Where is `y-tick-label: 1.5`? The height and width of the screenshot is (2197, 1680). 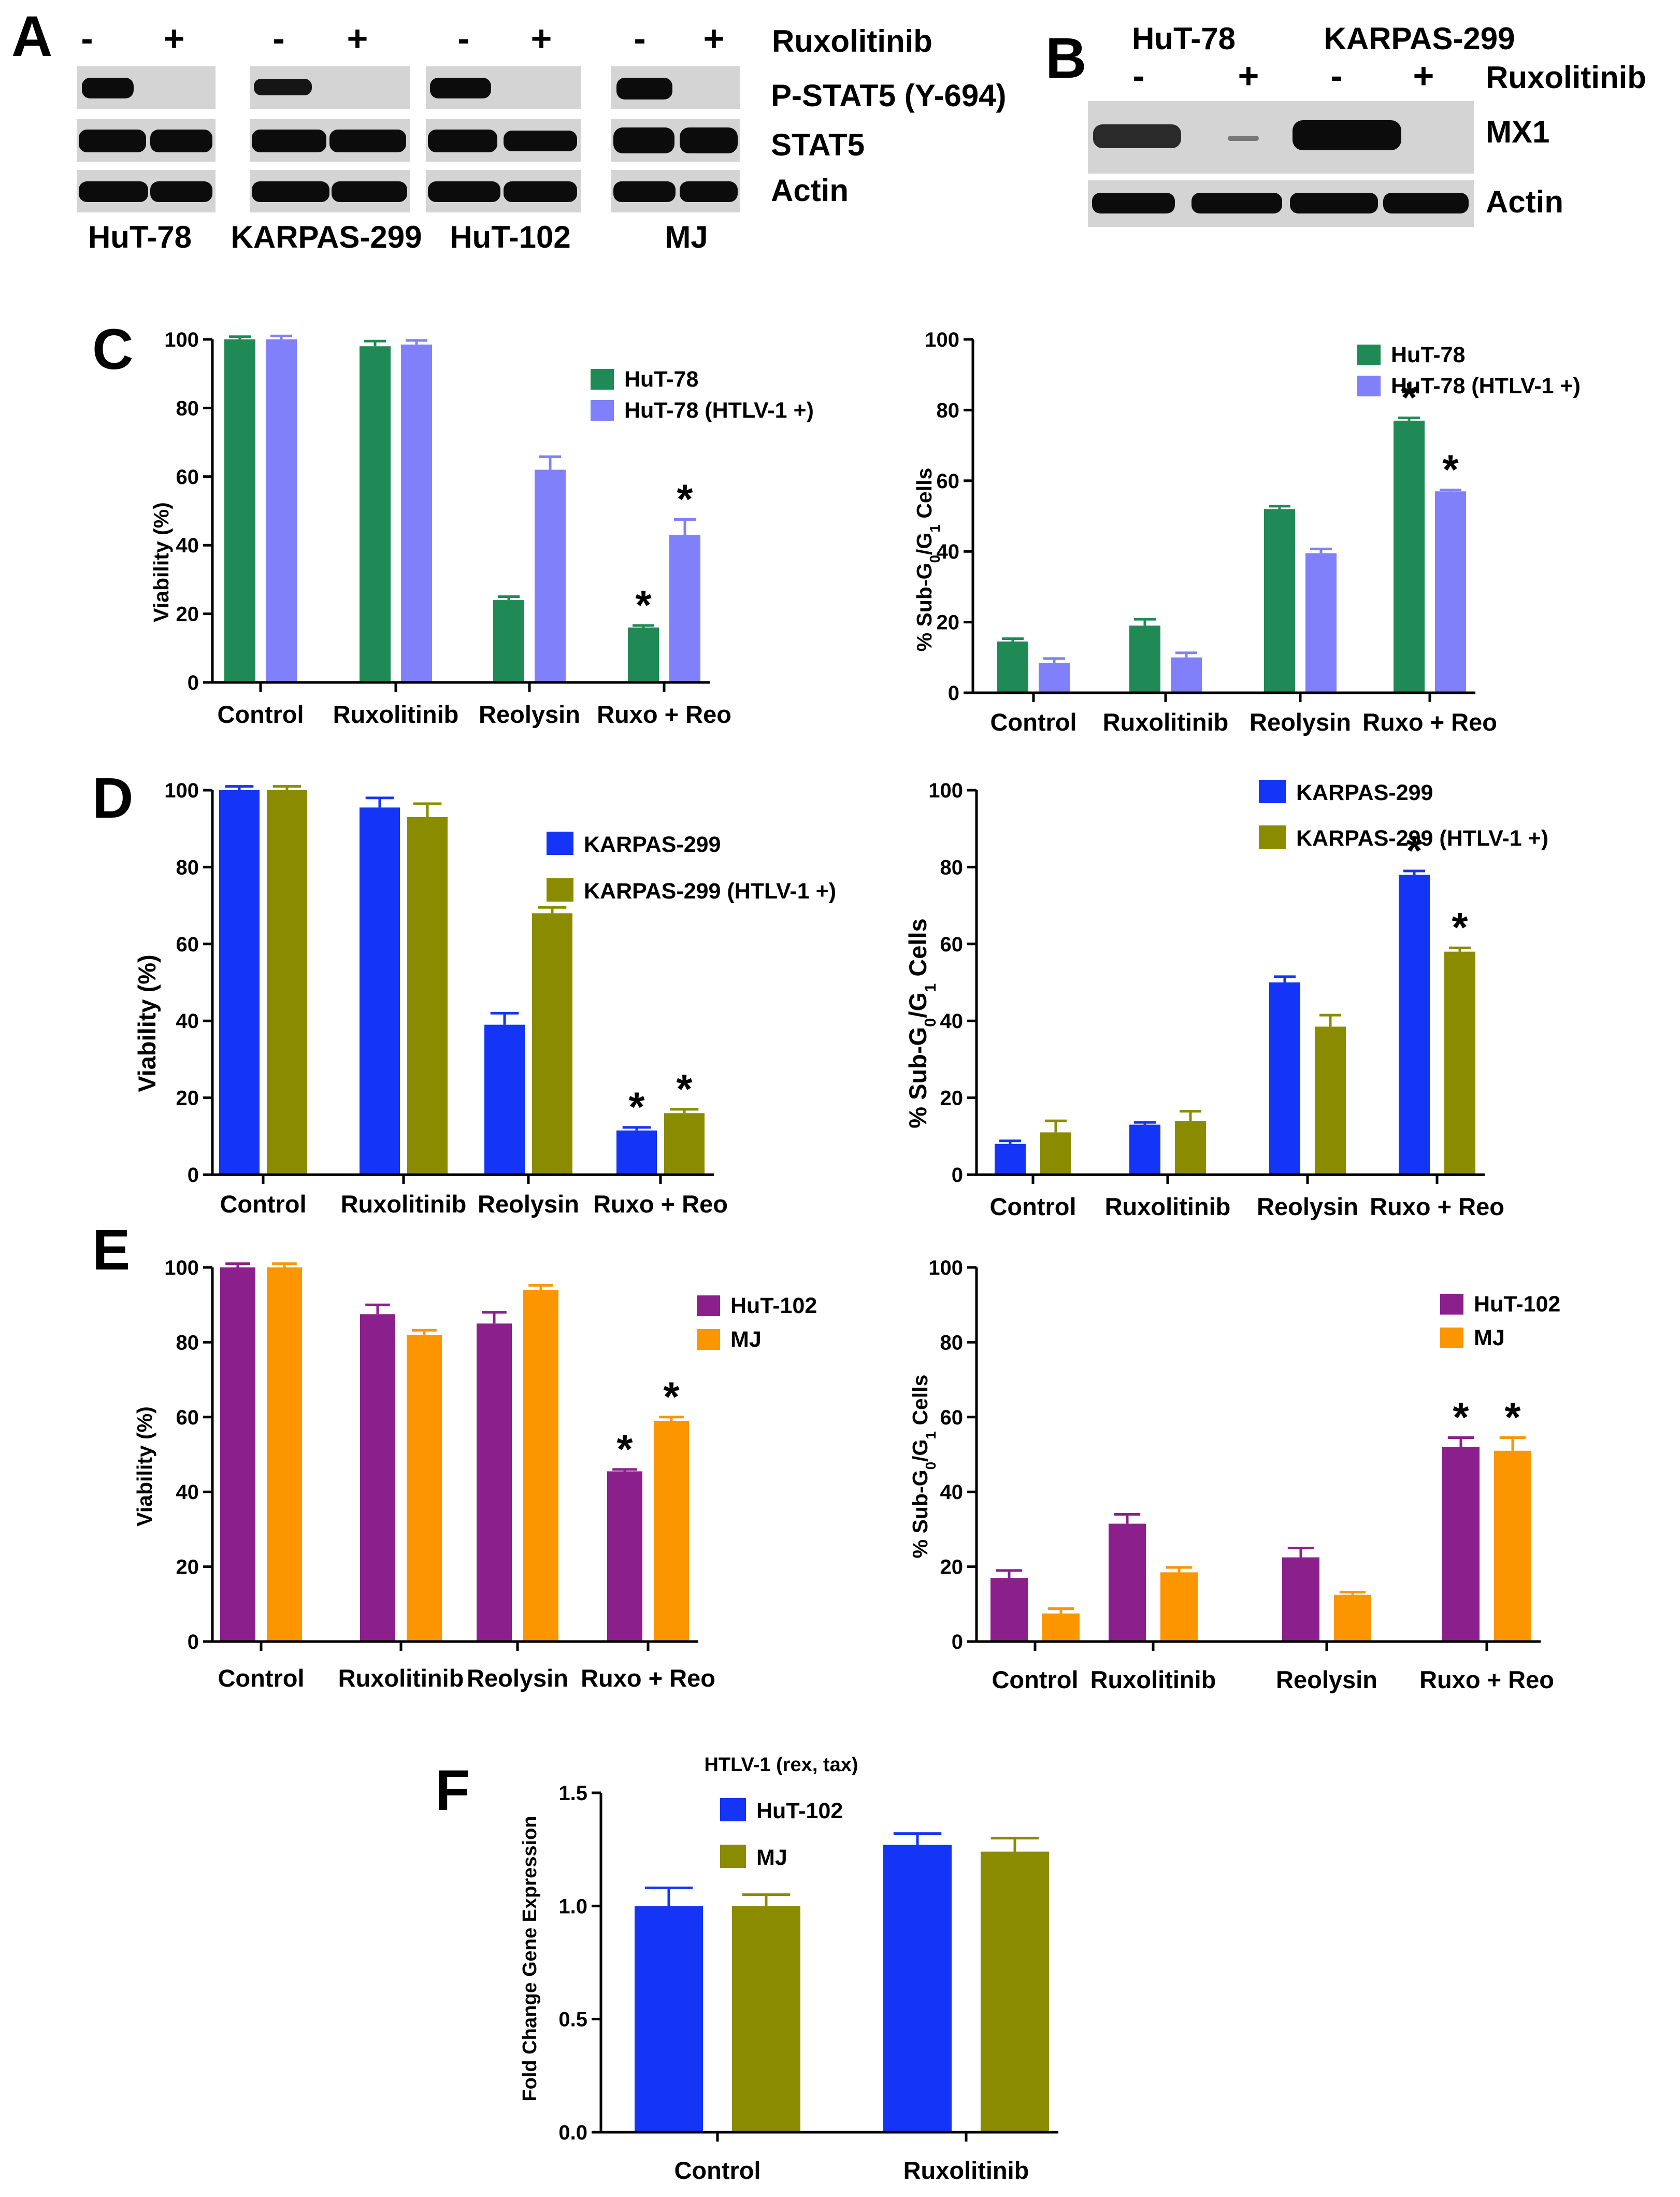 y-tick-label: 1.5 is located at coordinates (572, 1793).